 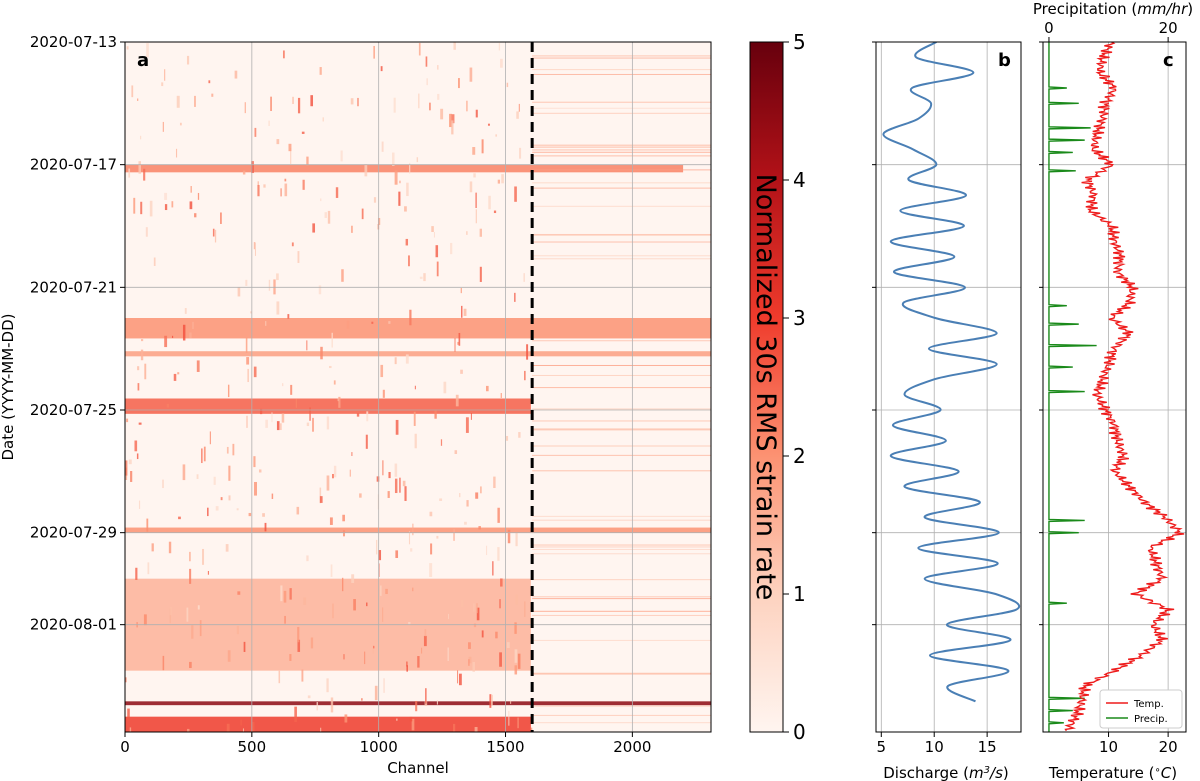 I want to click on channel-axis: 0 500 1000 1500 2000, so click(x=385, y=744).